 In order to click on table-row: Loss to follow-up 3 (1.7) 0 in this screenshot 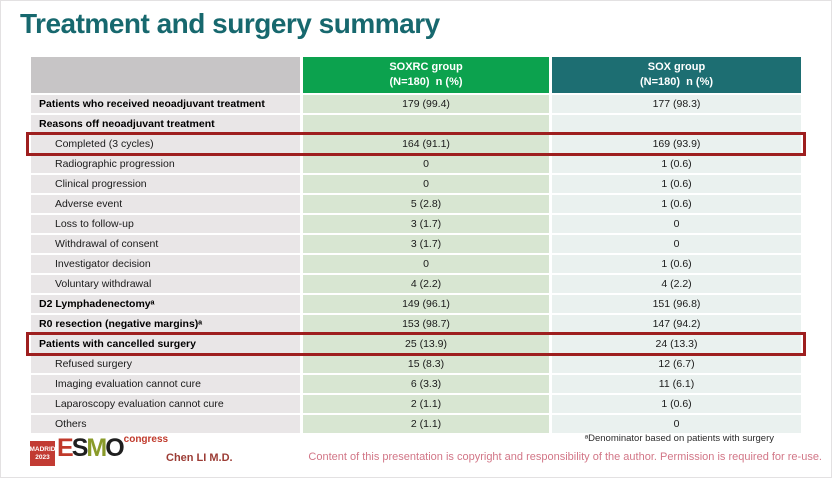, I will do `click(416, 224)`.